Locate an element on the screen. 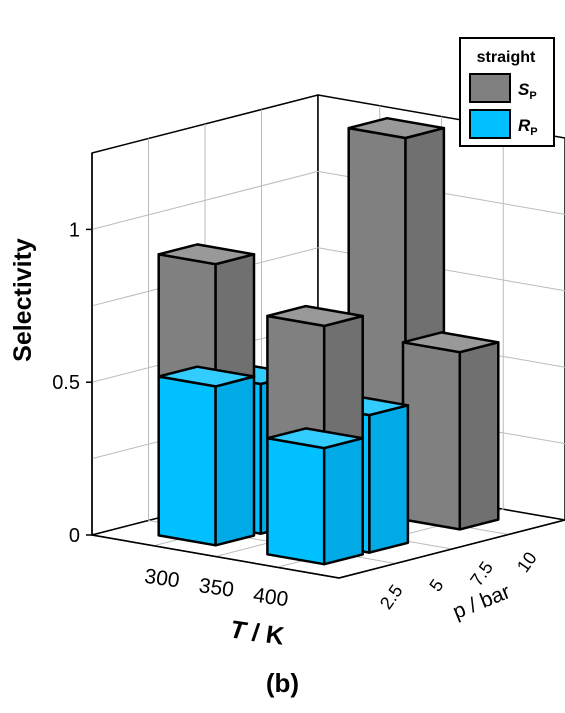 Image resolution: width=565 pixels, height=713 pixels. x-tick-label: 300 is located at coordinates (162, 579).